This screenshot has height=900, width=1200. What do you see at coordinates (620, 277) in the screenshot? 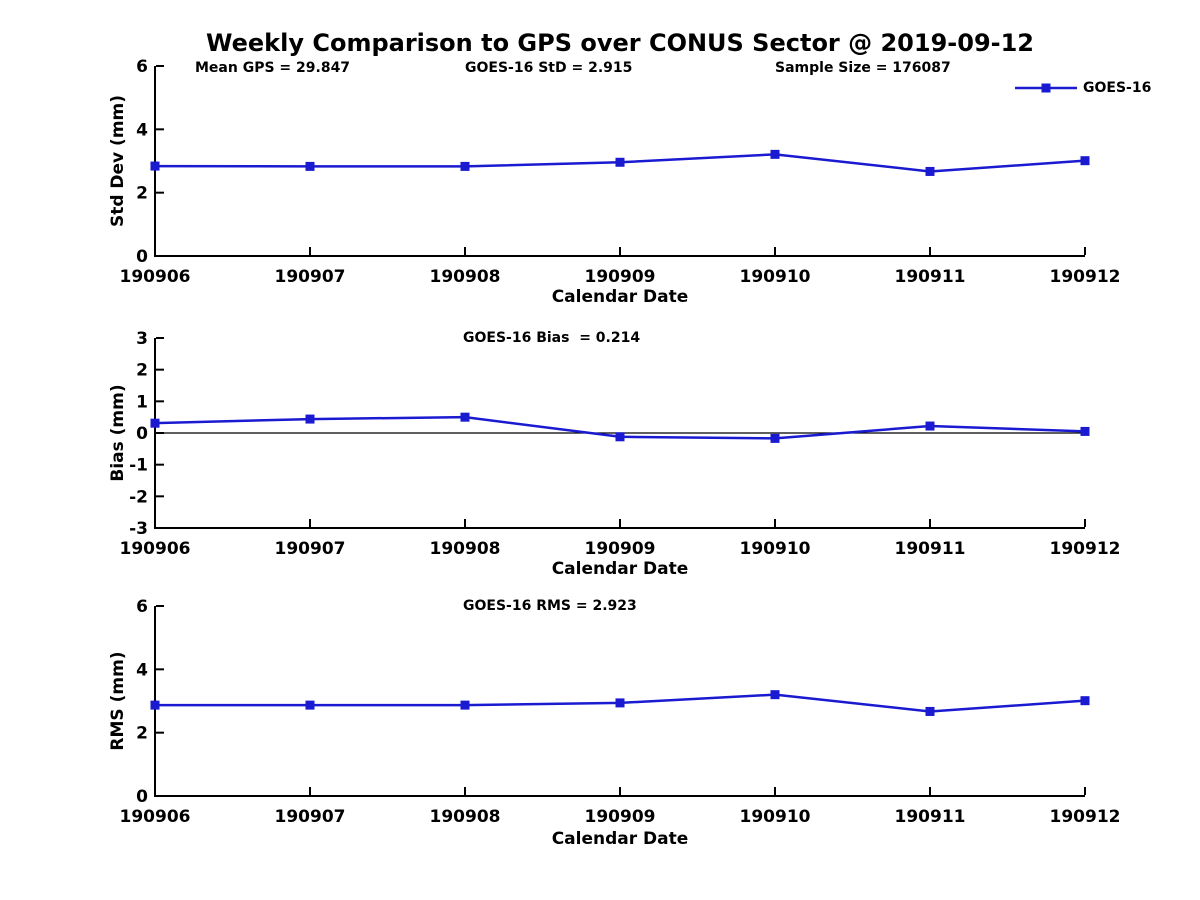
I see `std-dev-x-tick-label: 190909` at bounding box center [620, 277].